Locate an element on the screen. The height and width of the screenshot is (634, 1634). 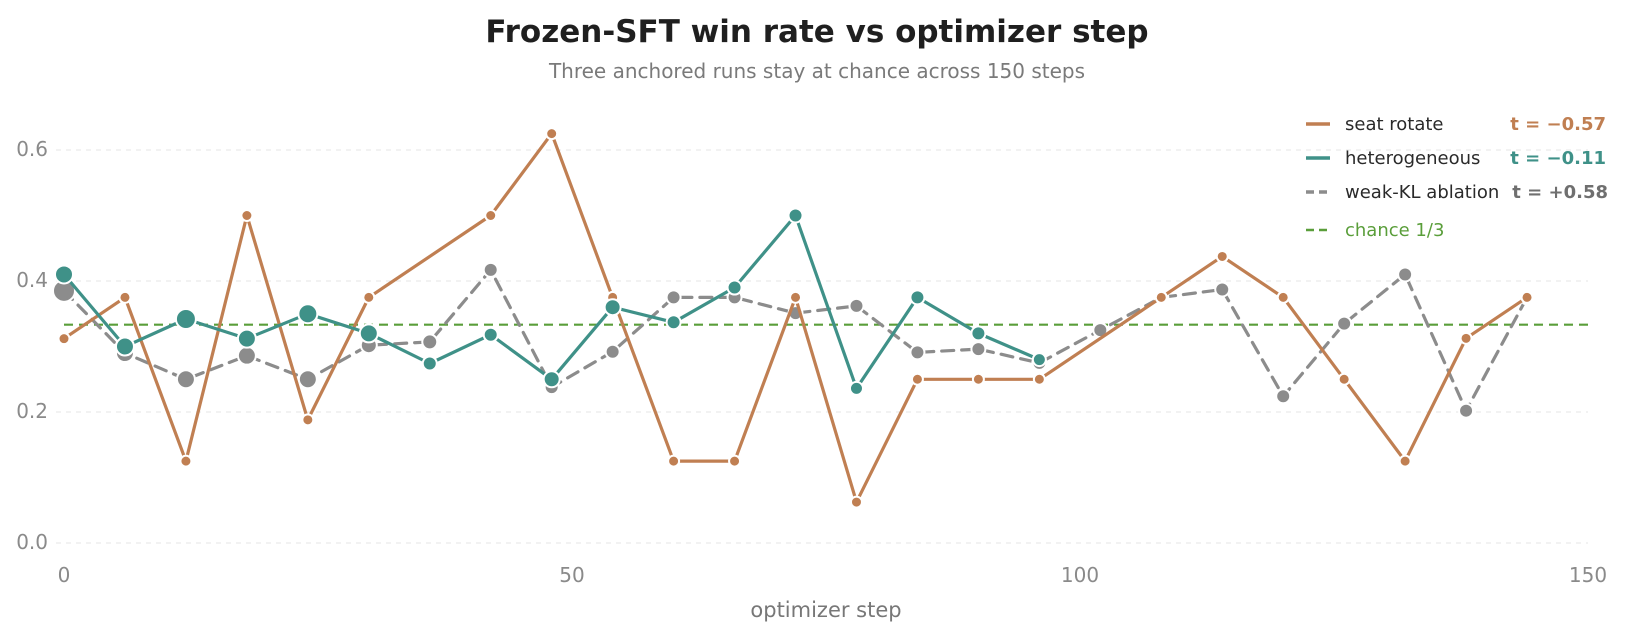
legend-label-chance: chance 1/3 is located at coordinates (1394, 230).